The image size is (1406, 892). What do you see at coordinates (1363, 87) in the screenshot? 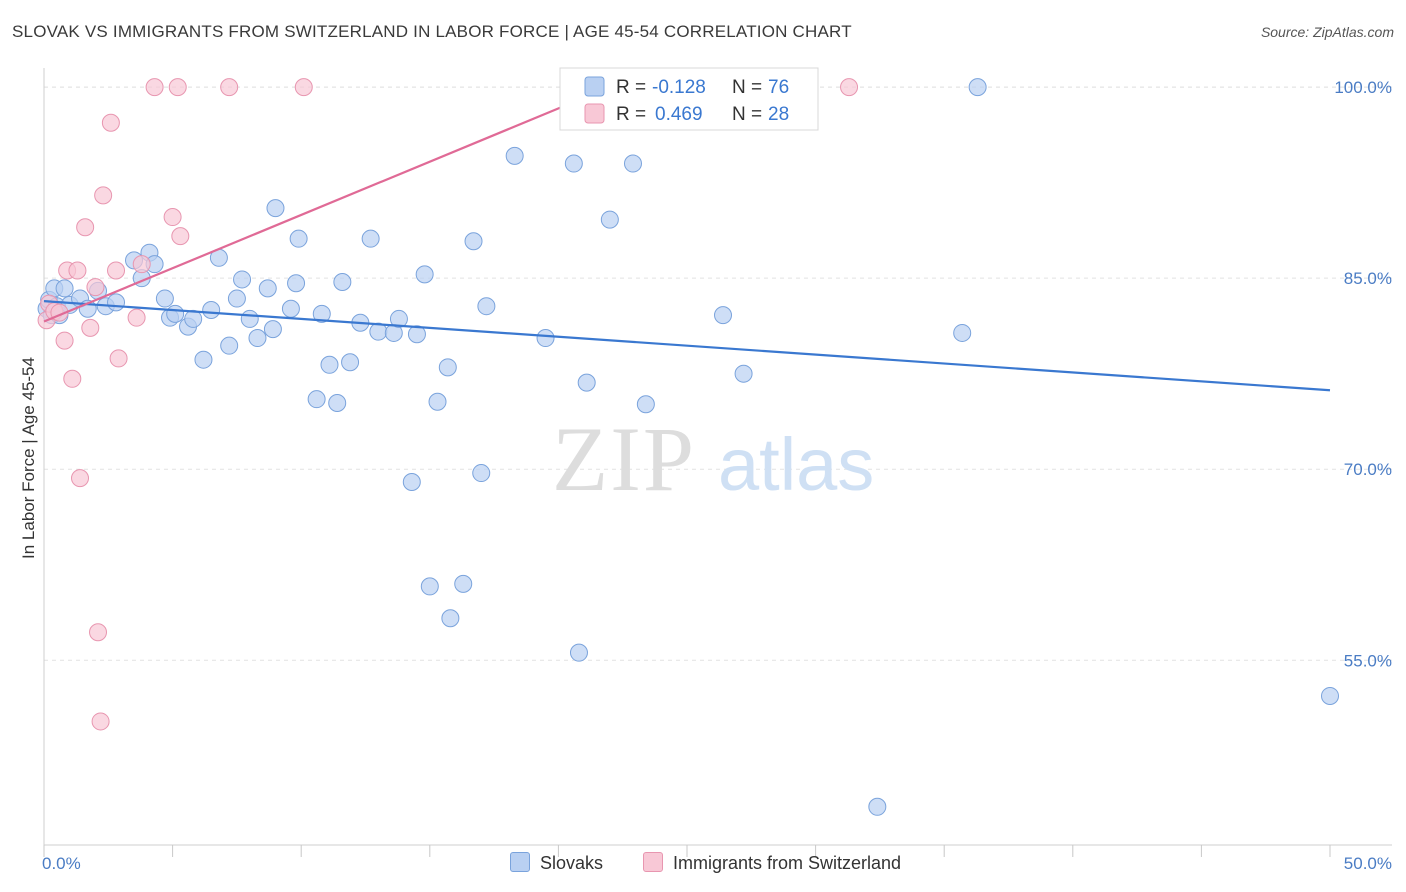
I see `y-tick-label: 100.0%` at bounding box center [1363, 87].